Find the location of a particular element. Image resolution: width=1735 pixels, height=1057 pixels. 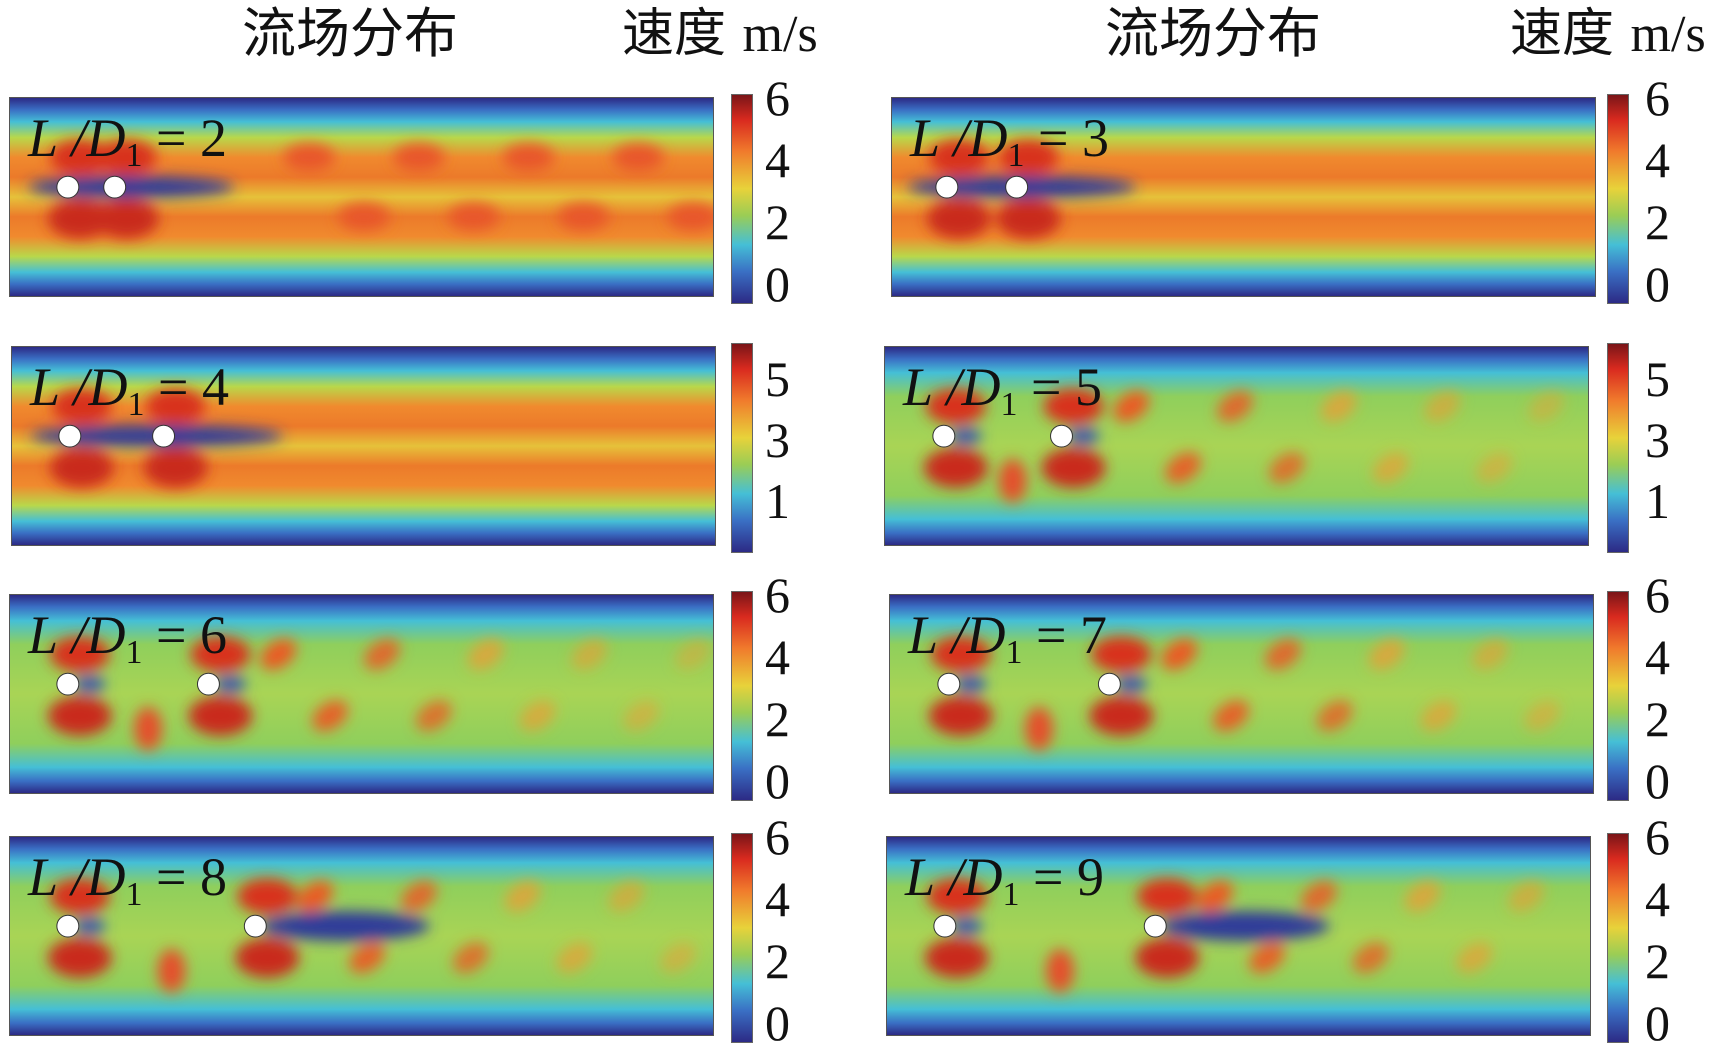

unit-cn: 速度 is located at coordinates (674, 34).